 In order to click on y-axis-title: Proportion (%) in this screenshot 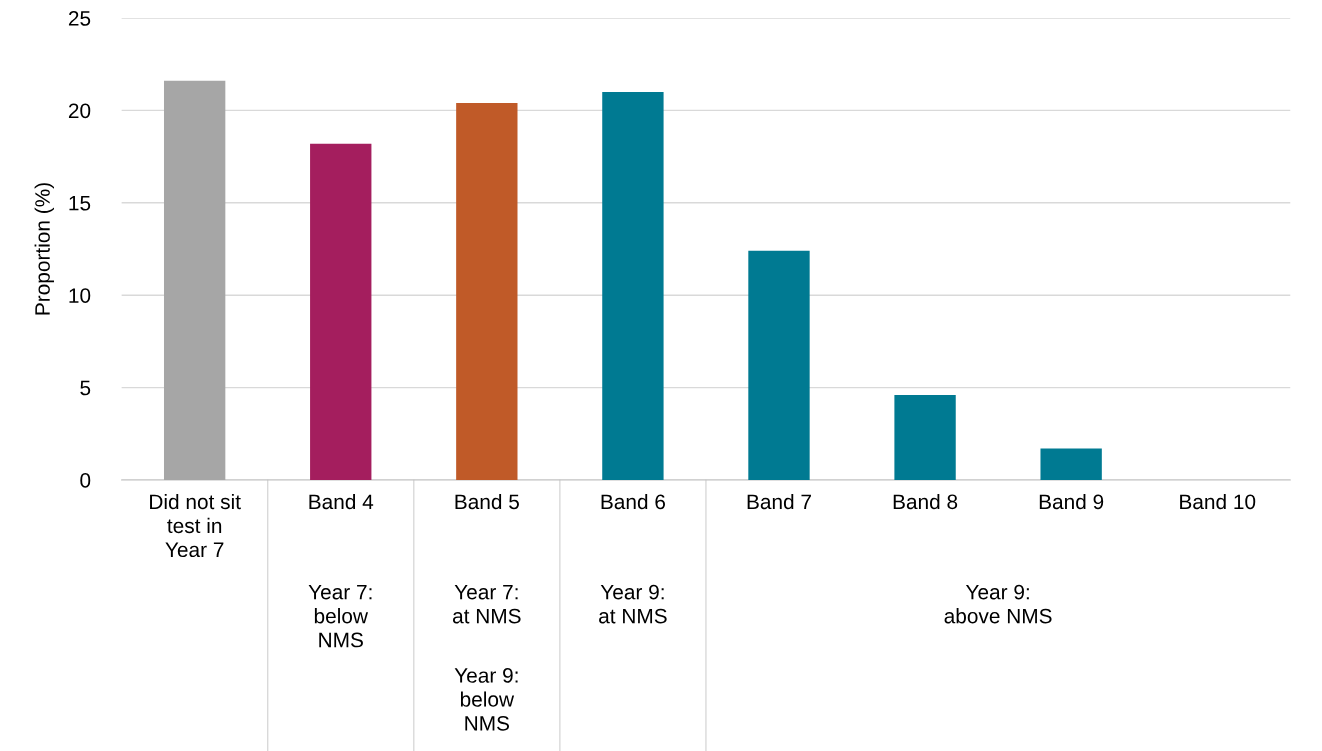, I will do `click(44, 249)`.